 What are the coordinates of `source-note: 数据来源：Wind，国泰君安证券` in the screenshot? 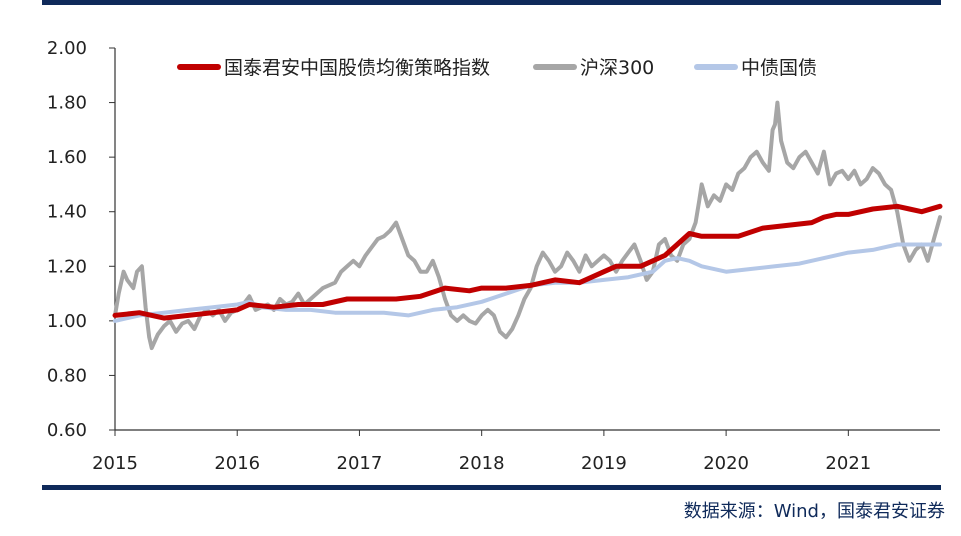 It's located at (814, 511).